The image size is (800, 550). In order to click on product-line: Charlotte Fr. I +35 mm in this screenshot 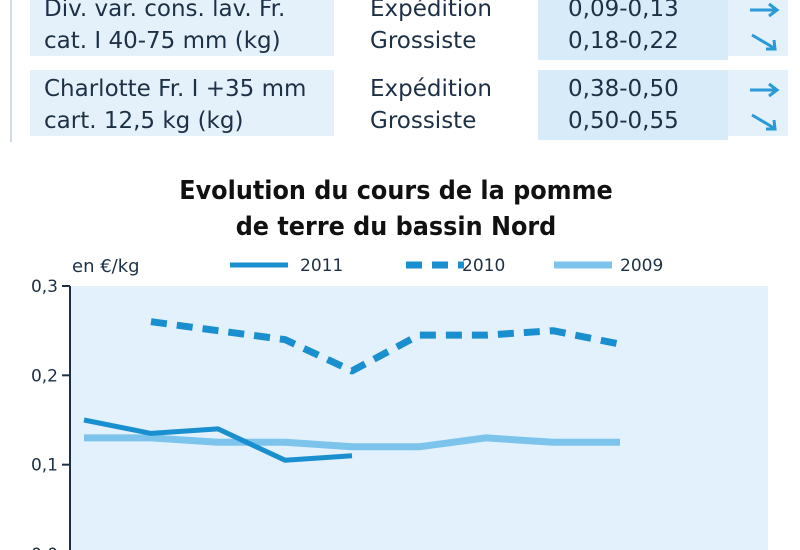, I will do `click(175, 89)`.